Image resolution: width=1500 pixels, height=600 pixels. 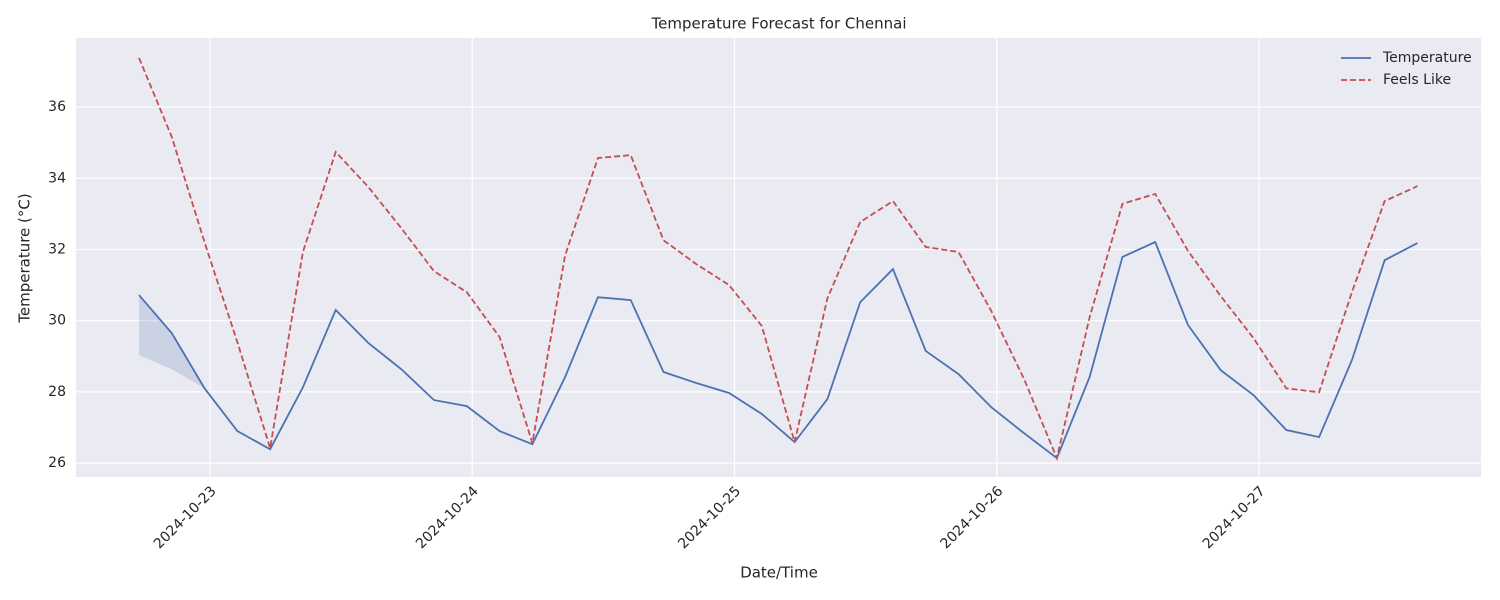 I want to click on legend-label: Feels Like, so click(x=1417, y=80).